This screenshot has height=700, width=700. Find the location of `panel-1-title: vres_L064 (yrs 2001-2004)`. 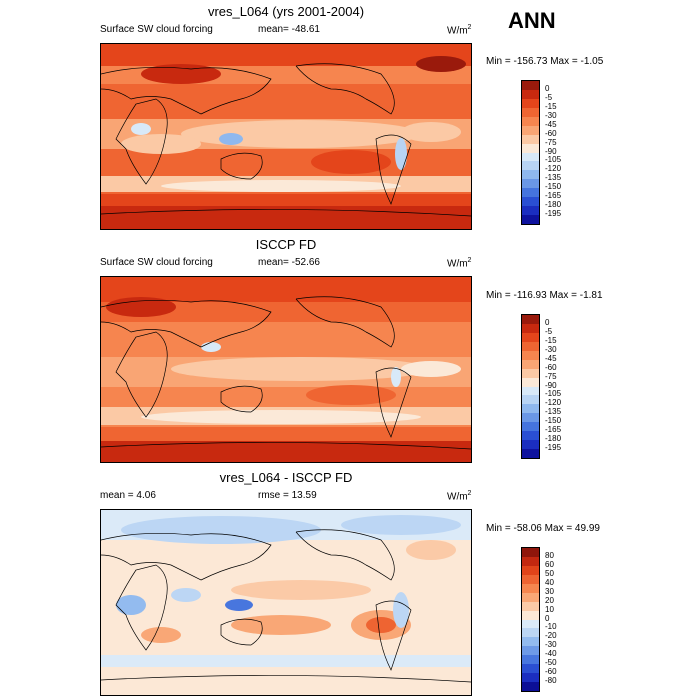

panel-1-title: vres_L064 (yrs 2001-2004) is located at coordinates (286, 11).